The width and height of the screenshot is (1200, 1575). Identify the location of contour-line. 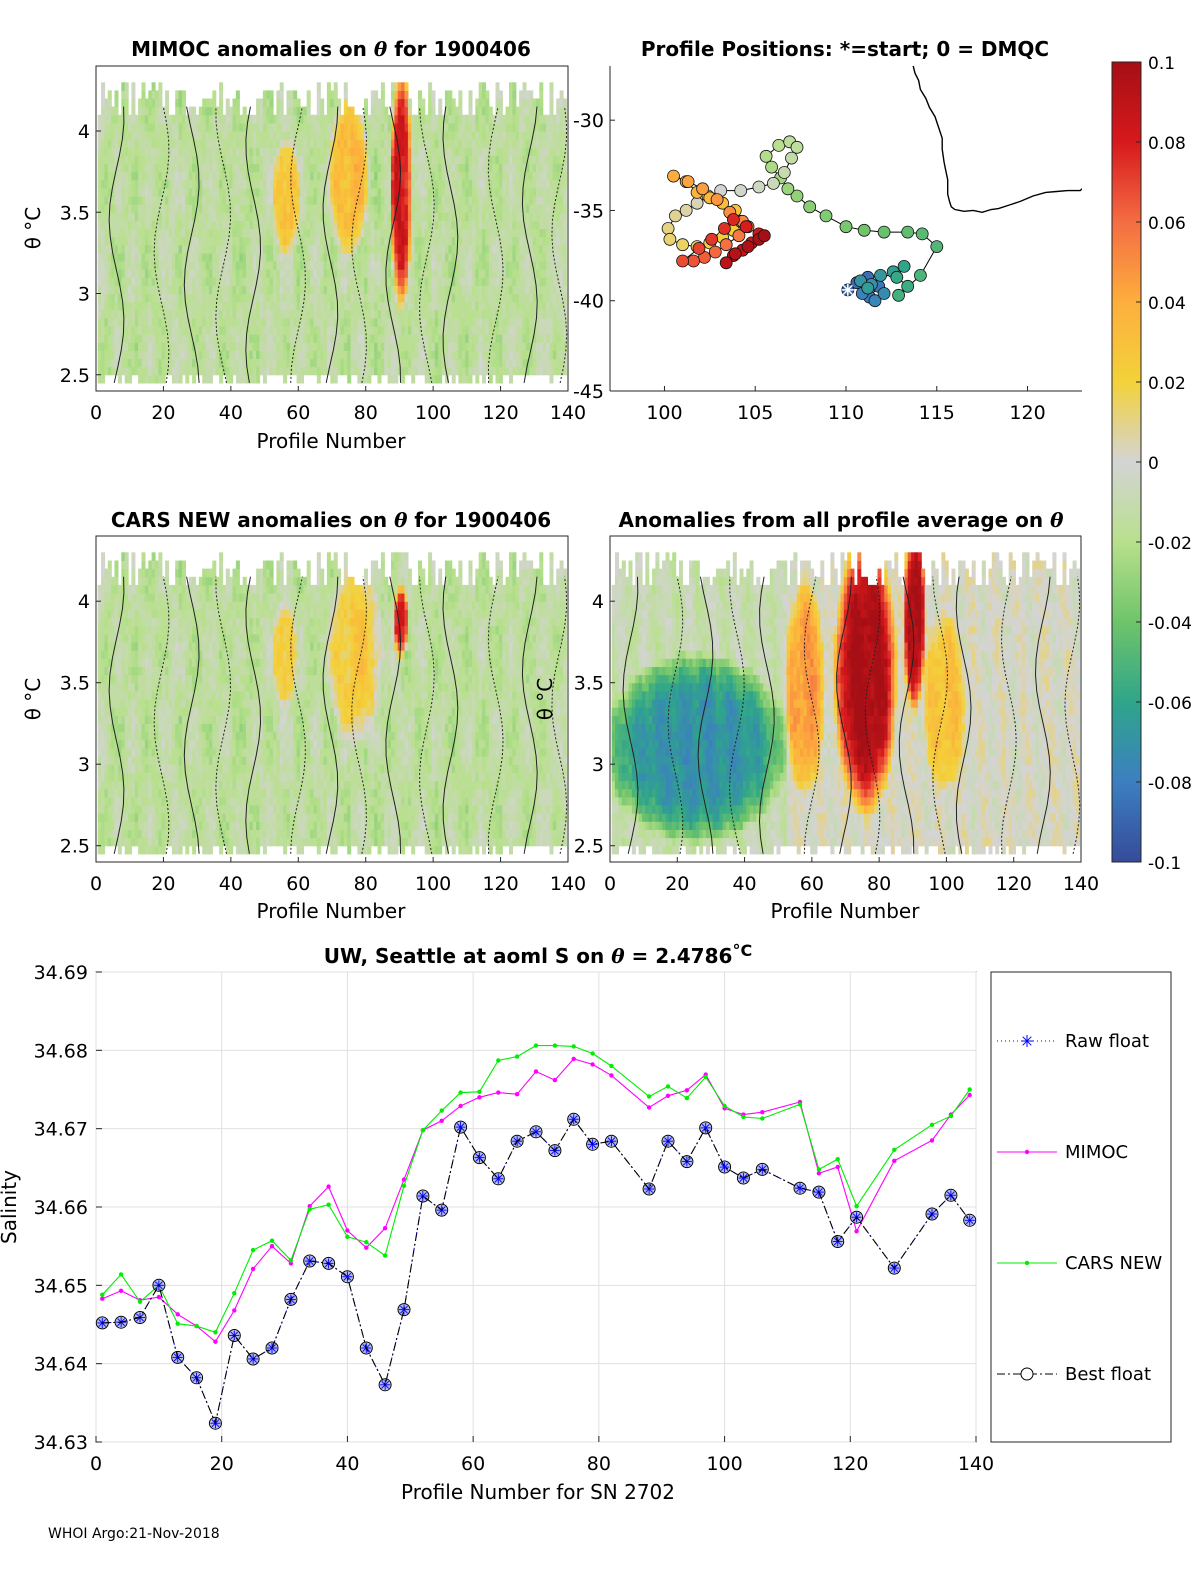
(359, 244).